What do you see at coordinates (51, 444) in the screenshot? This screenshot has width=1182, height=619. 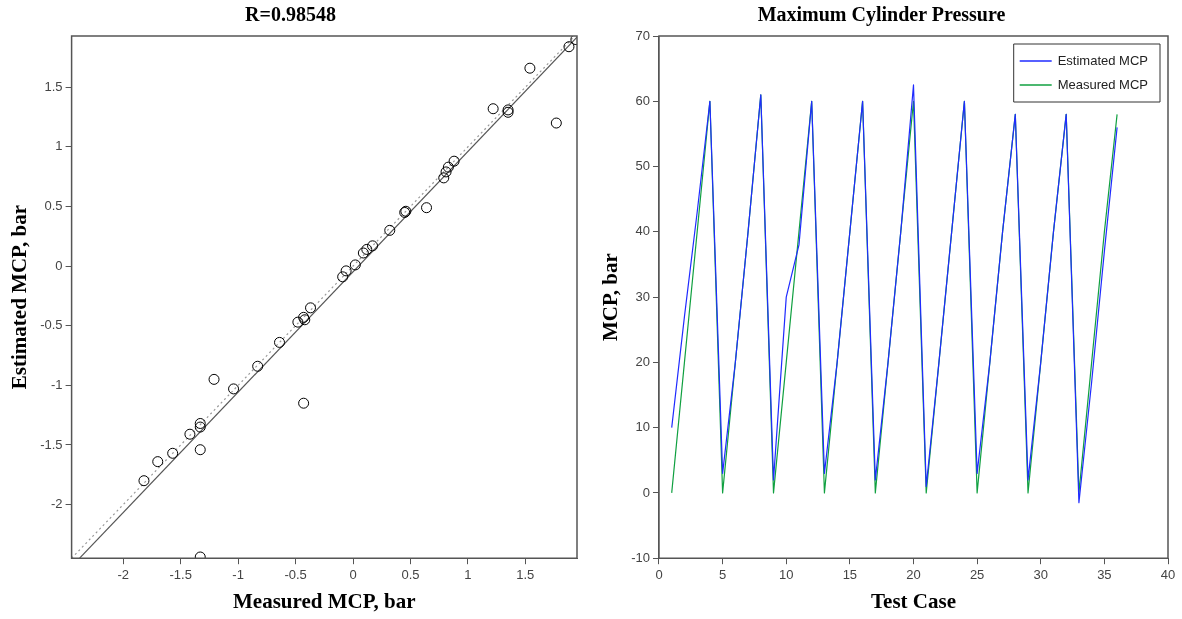 I see `y-tick-label: -1.5` at bounding box center [51, 444].